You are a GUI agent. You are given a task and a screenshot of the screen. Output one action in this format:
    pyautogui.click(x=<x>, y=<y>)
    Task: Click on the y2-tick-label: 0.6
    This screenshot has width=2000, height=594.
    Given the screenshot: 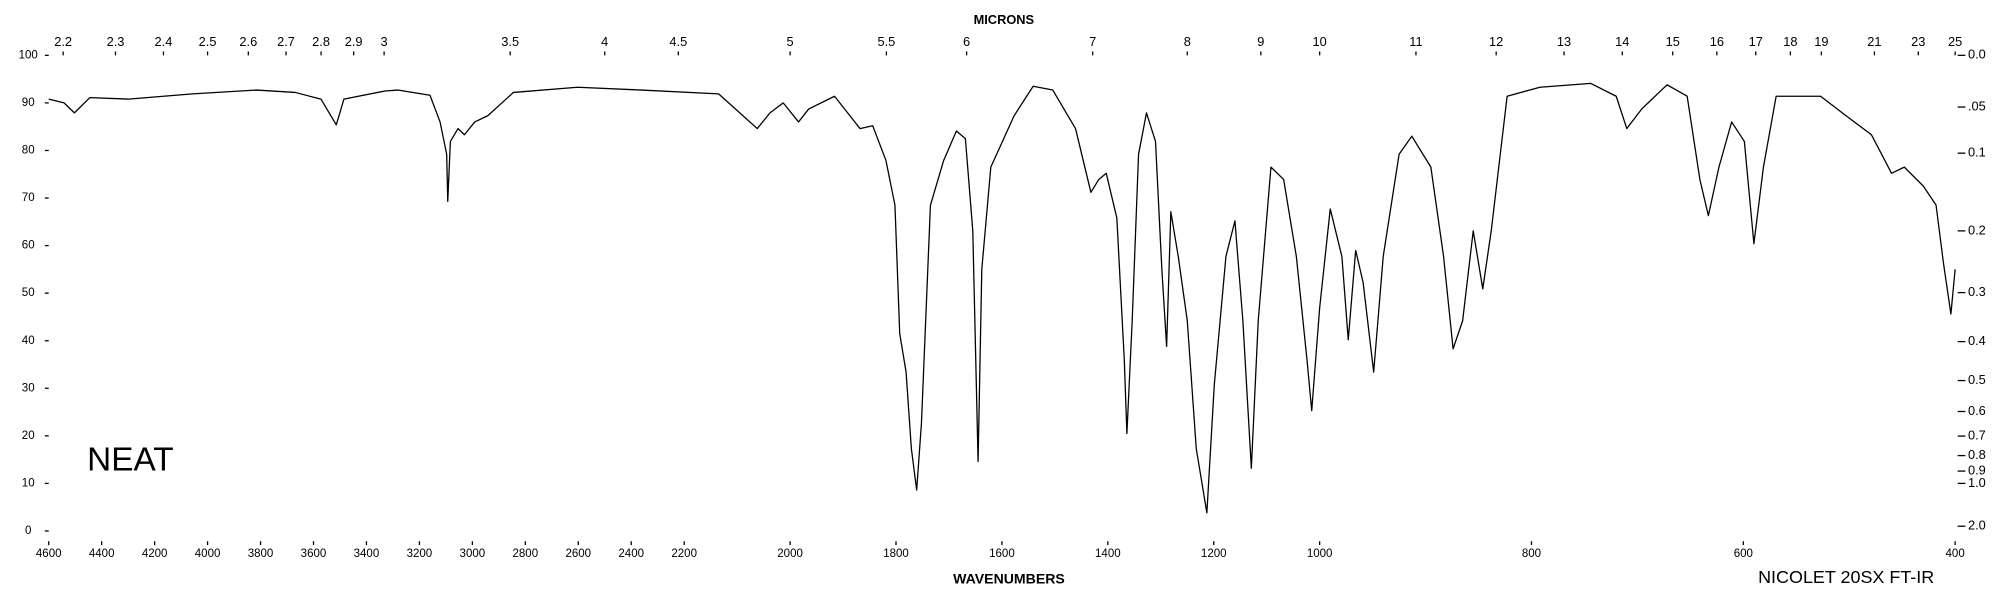 What is the action you would take?
    pyautogui.click(x=1977, y=410)
    